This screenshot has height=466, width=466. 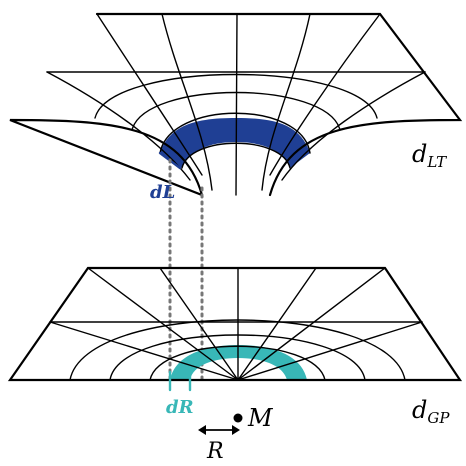 I want to click on dR-ticks, so click(x=180, y=381).